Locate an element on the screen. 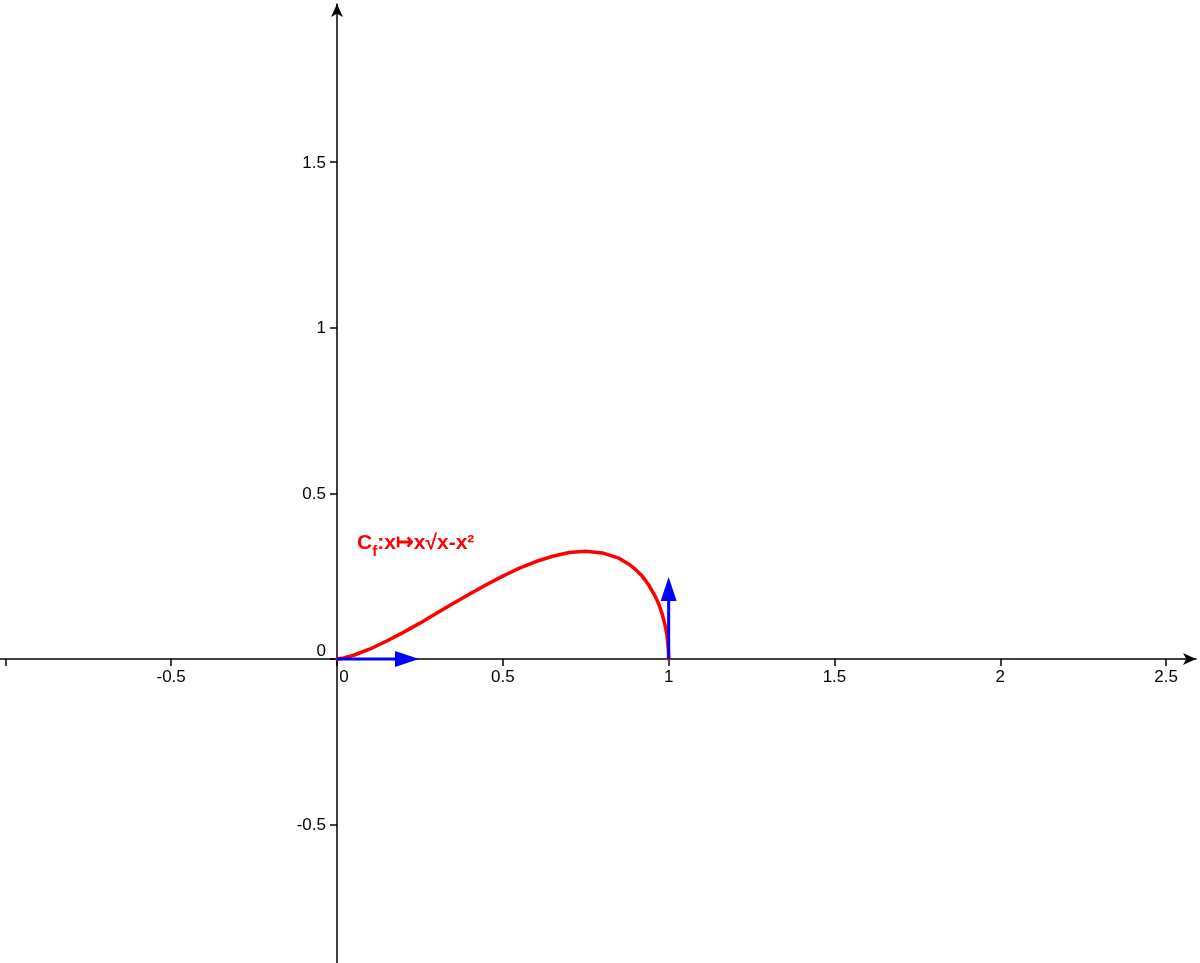  x-tick-label: 0.5 is located at coordinates (502, 676).